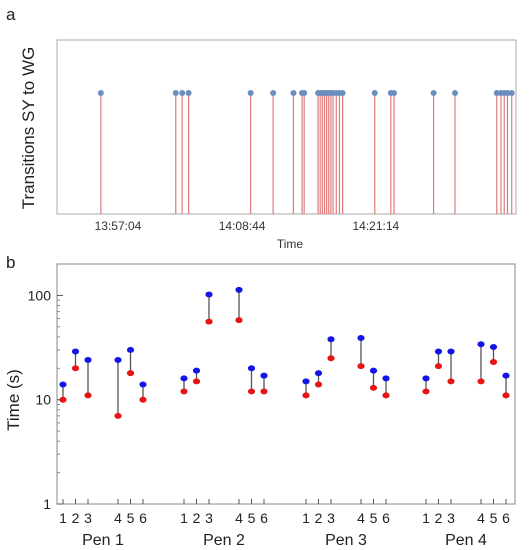 Image resolution: width=529 pixels, height=550 pixels. Describe the element at coordinates (10, 262) in the screenshot. I see `panel-b-letter: b` at that location.